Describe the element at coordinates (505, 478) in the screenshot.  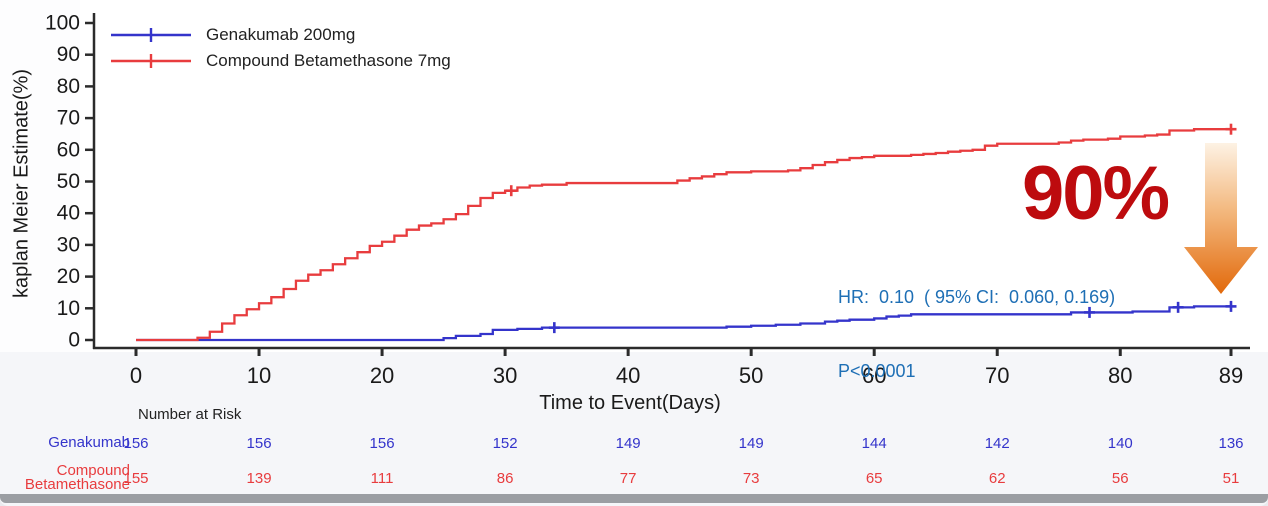
I see `svg-text: 86` at that location.